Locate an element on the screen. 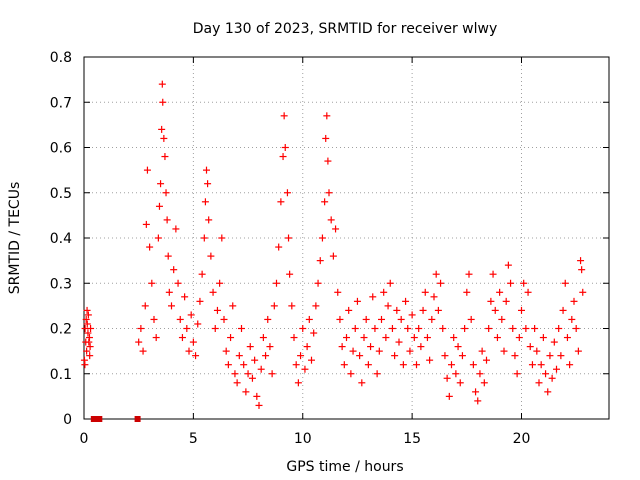  y-tick-label: 0.7 is located at coordinates (61, 103).